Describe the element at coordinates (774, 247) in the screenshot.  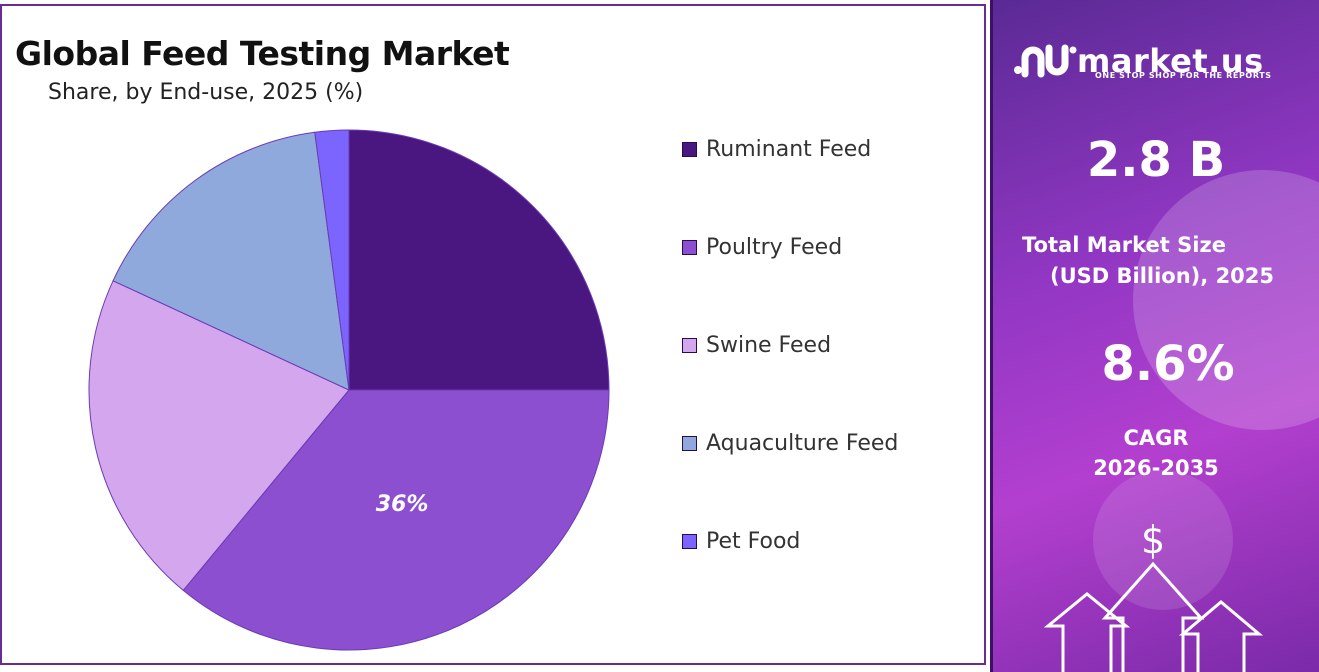
I see `legend-label: Poultry Feed` at that location.